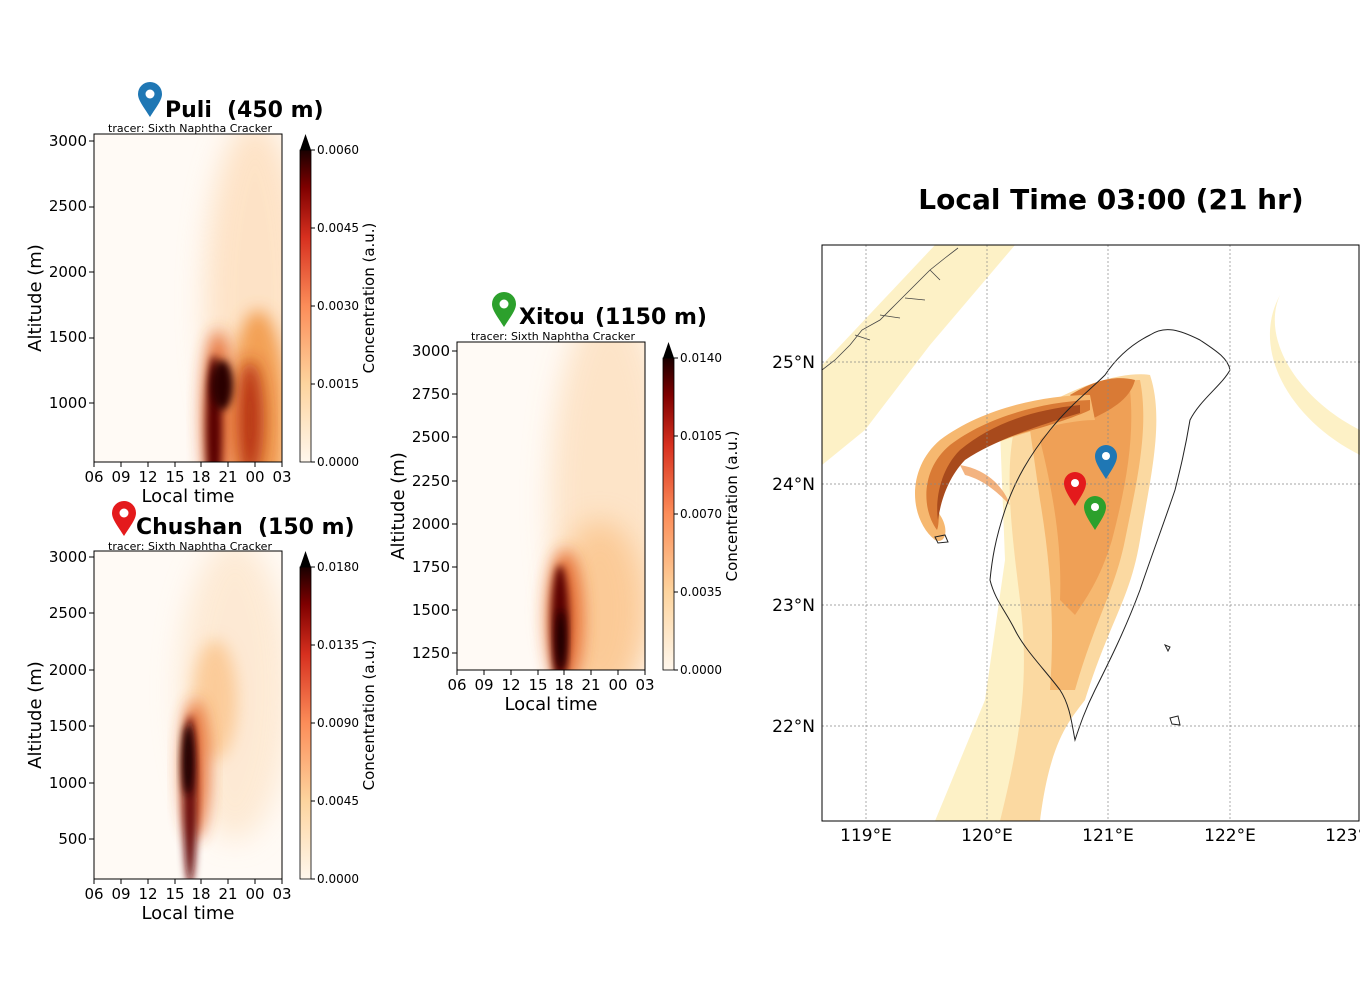 The width and height of the screenshot is (1360, 1000). I want to click on panel-title-elevation: (150 m), so click(306, 527).